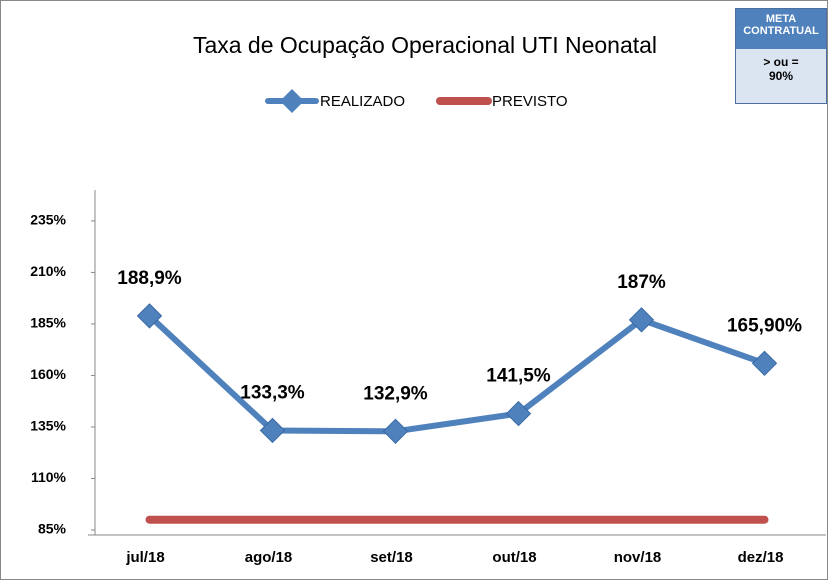 The height and width of the screenshot is (580, 828). Describe the element at coordinates (362, 101) in the screenshot. I see `legend-label: REALIZADO` at that location.